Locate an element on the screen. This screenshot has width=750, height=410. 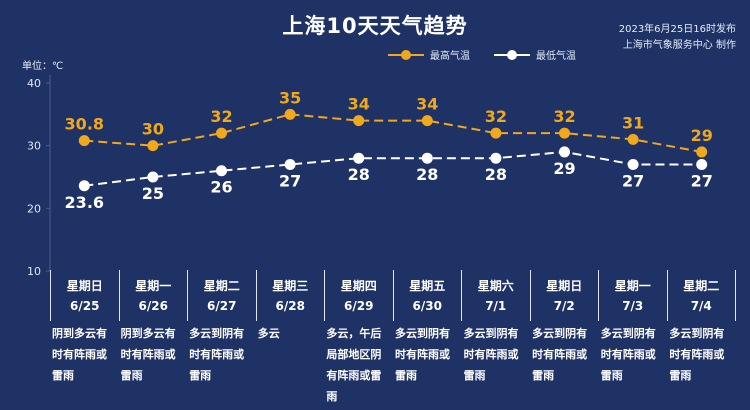
weekday-label: 星期三 is located at coordinates (290, 285).